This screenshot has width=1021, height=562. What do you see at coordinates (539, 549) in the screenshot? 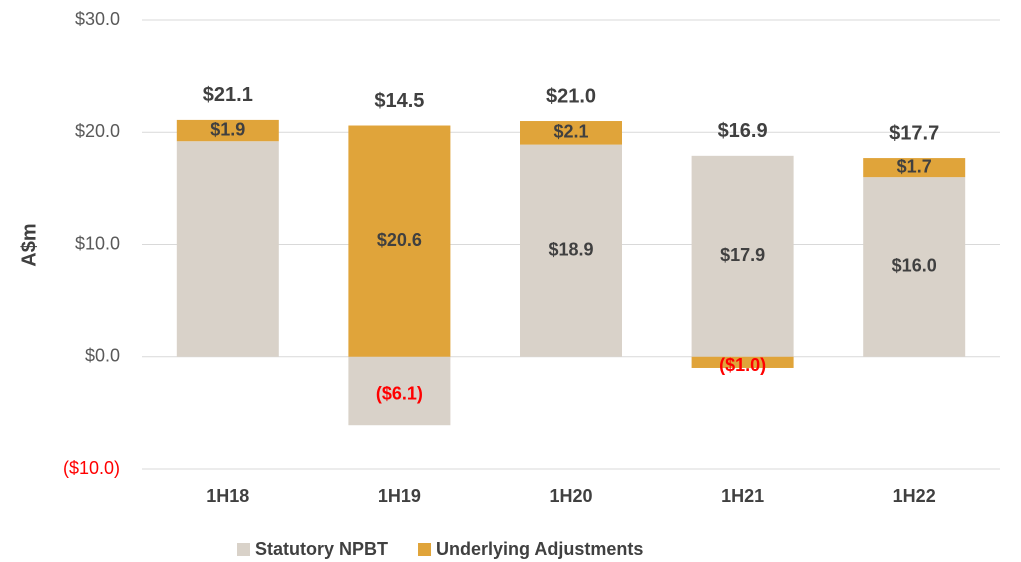
I see `legend-label: Underlying Adjustments` at bounding box center [539, 549].